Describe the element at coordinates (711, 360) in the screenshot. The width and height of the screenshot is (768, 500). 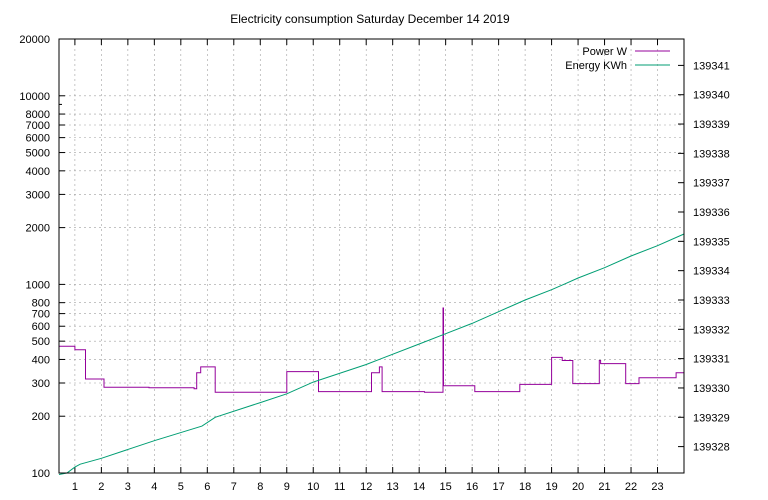
I see `y-right-tick-label: 139331` at that location.